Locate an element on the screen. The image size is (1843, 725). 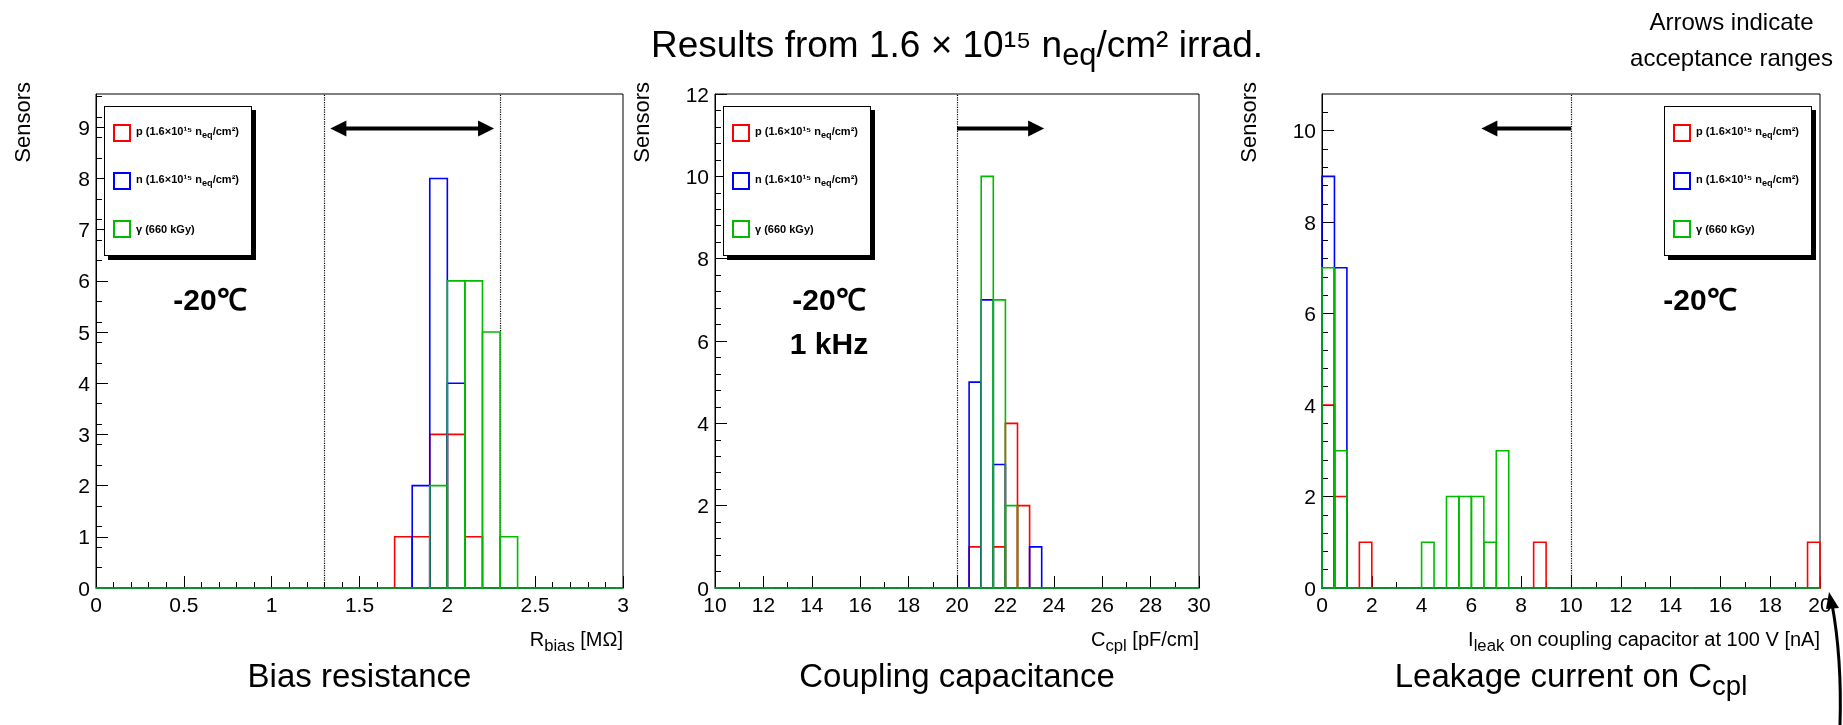
x-tick-label: 1 is located at coordinates (271, 604).